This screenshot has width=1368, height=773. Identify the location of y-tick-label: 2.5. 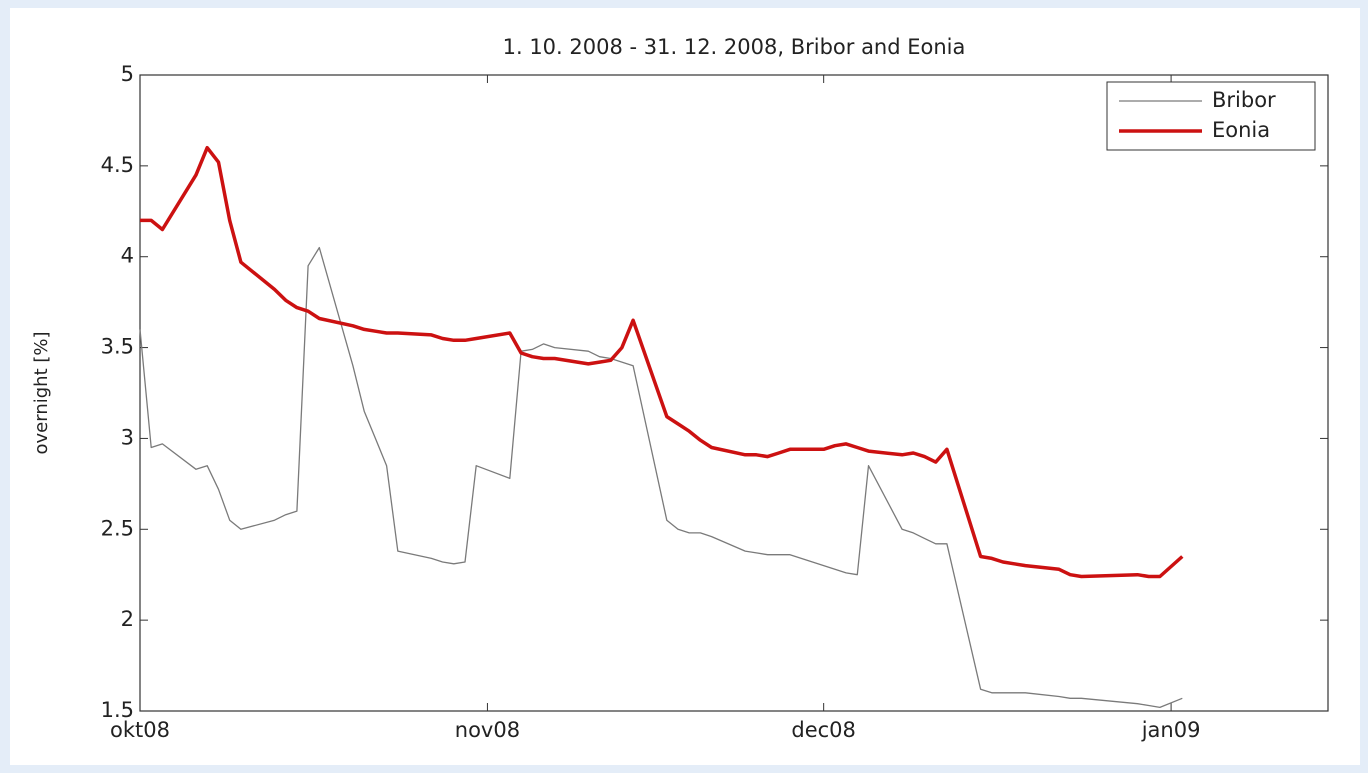
(117, 528).